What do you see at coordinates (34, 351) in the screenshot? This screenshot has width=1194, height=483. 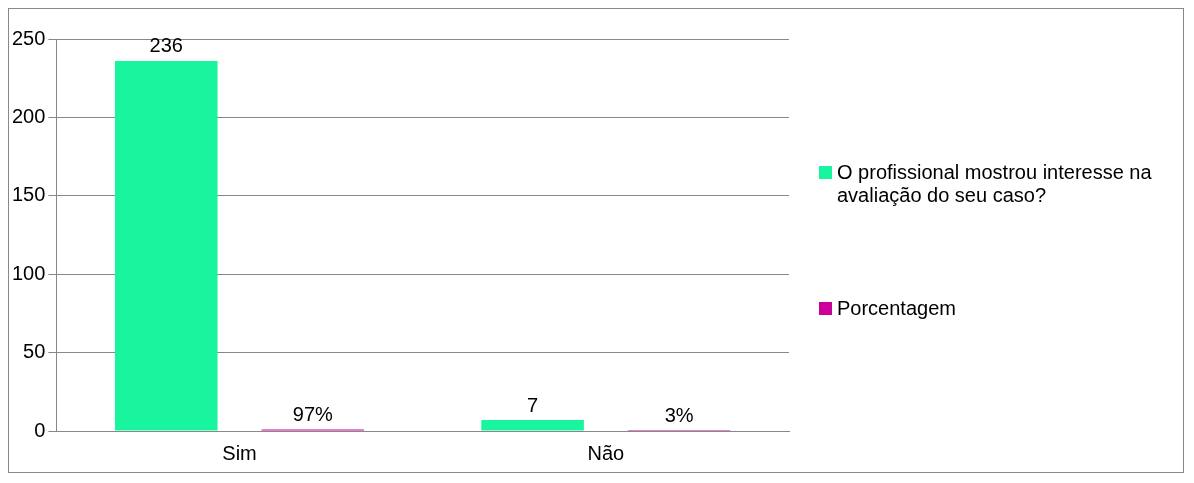 I see `y-tick-label: 50` at bounding box center [34, 351].